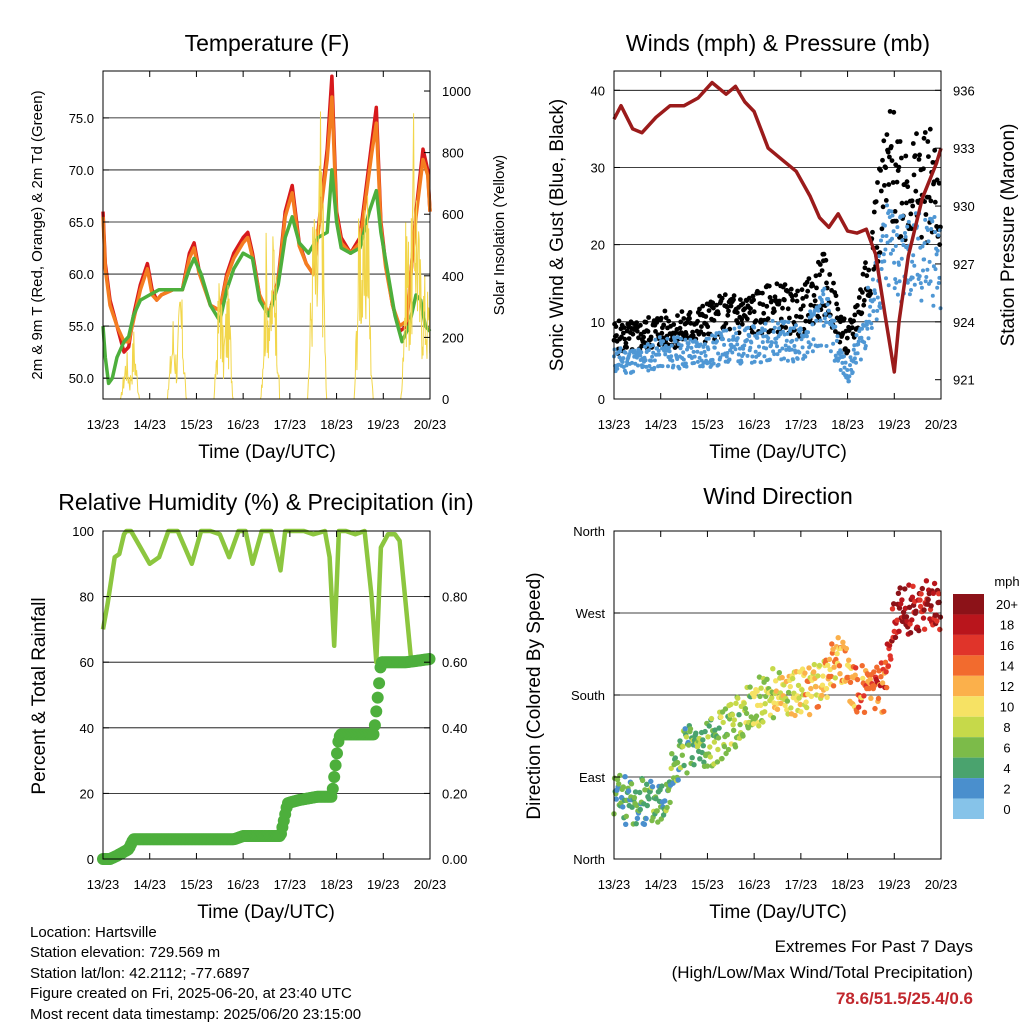  I want to click on legend-swatch, so click(968, 624).